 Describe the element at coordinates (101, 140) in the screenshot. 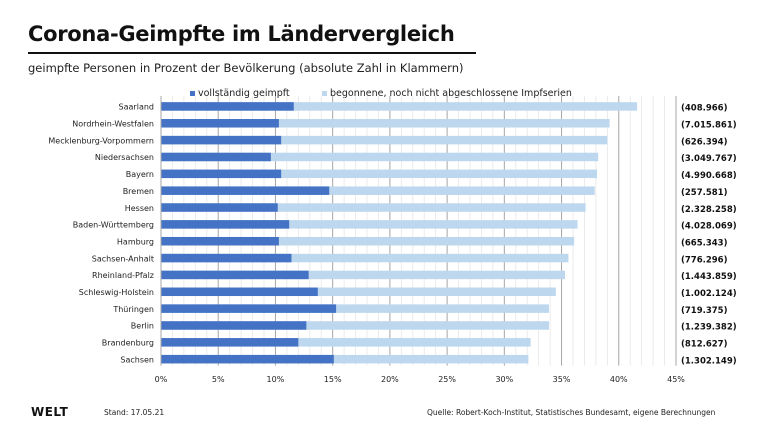

I see `category-label: Mecklenburg-Vorpommern` at that location.